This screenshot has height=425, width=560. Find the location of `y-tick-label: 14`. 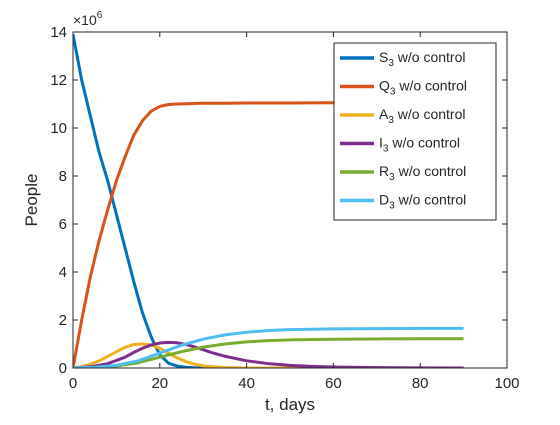

y-tick-label: 14 is located at coordinates (58, 32).